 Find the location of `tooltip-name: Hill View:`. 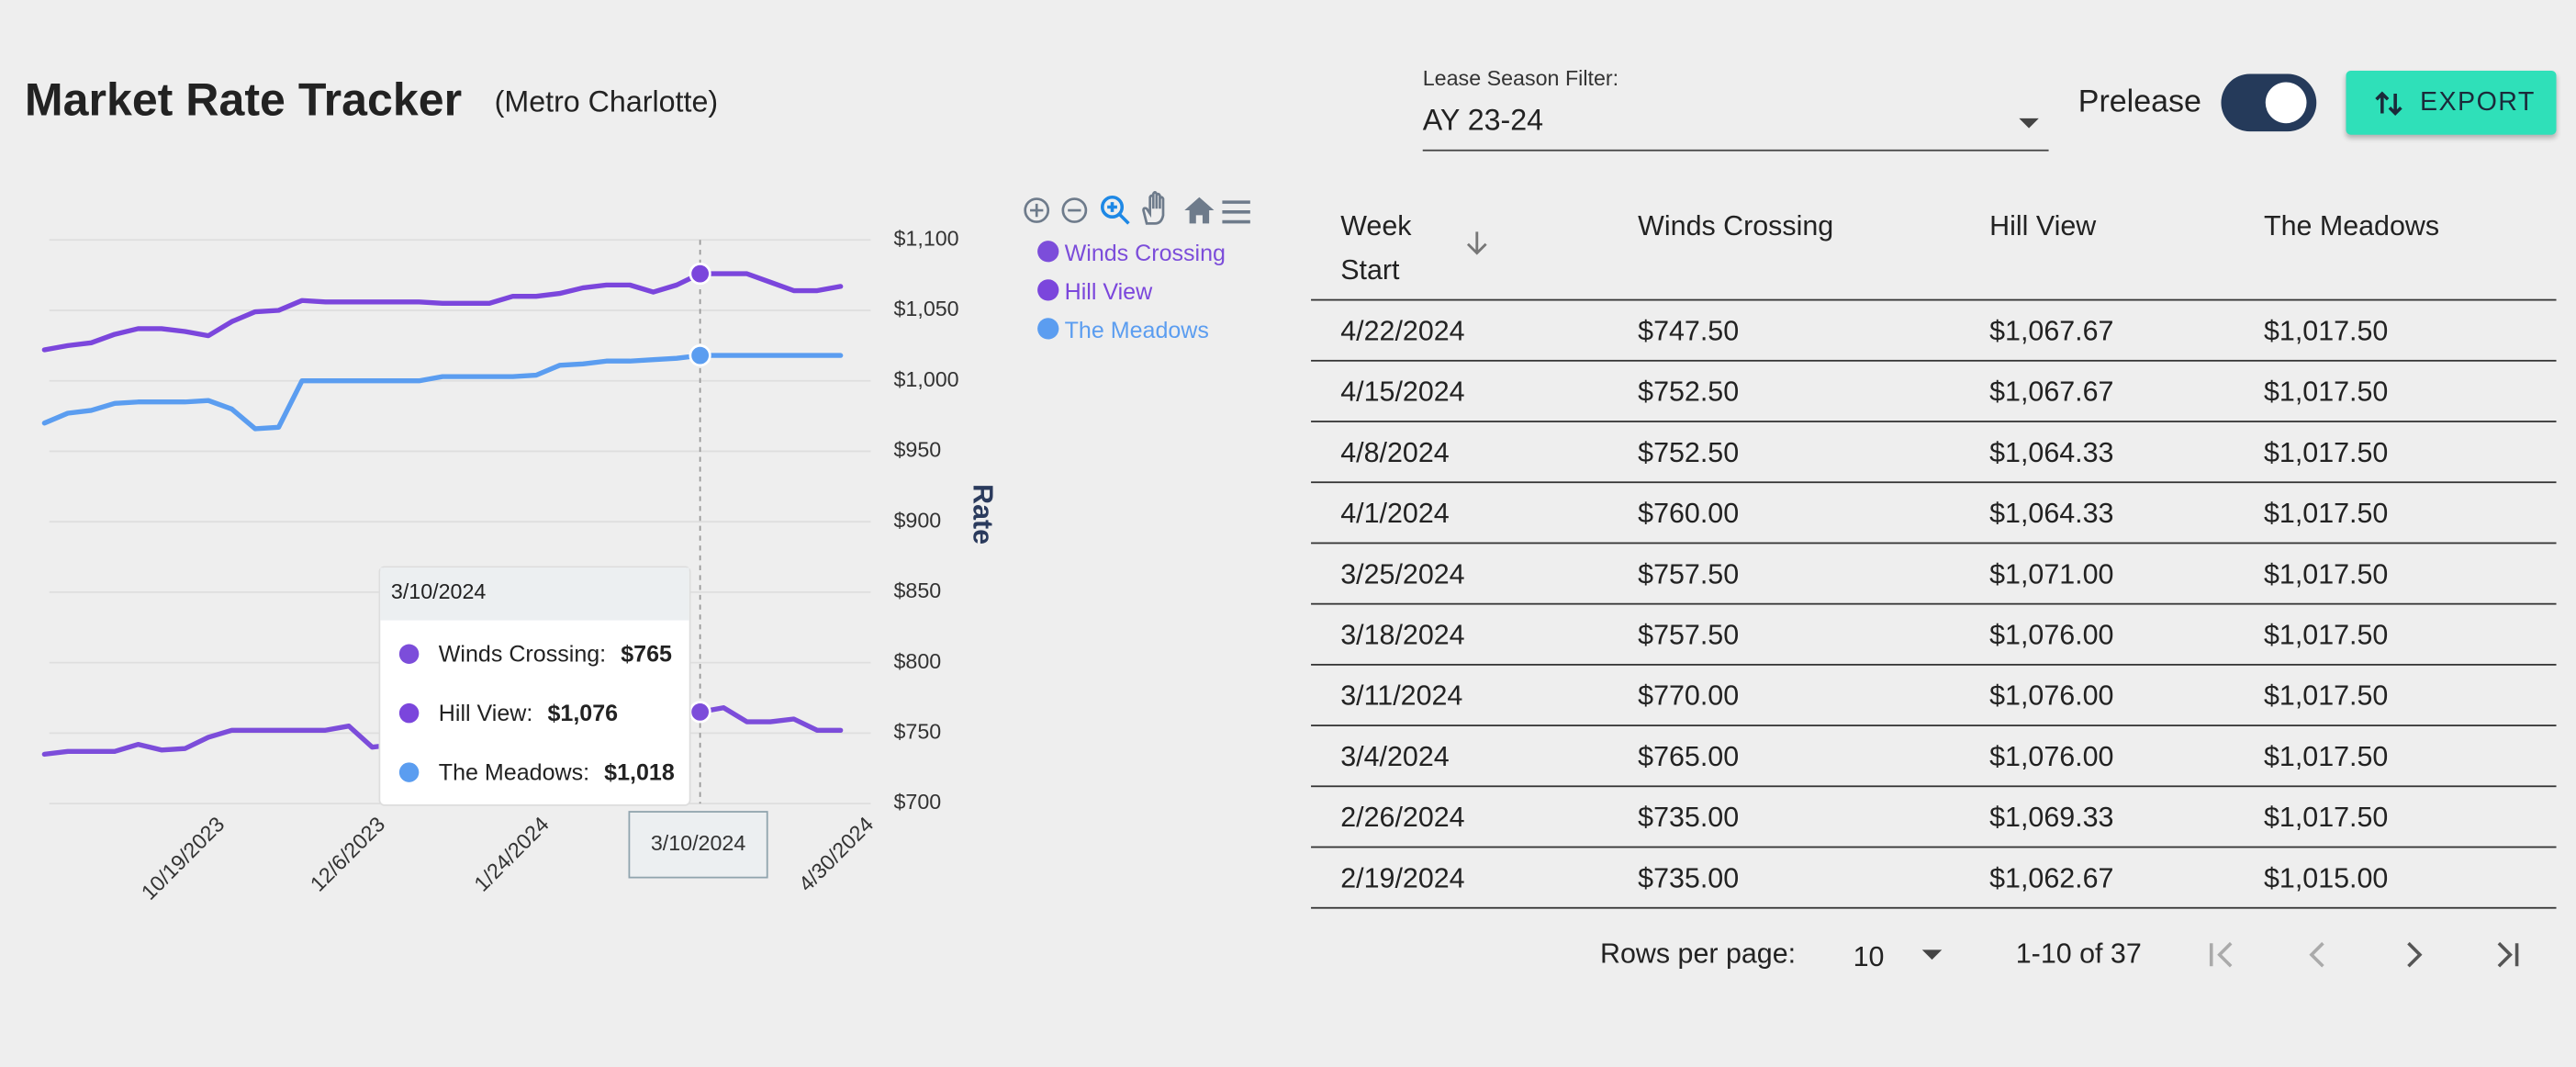

tooltip-name: Hill View: is located at coordinates (486, 713).